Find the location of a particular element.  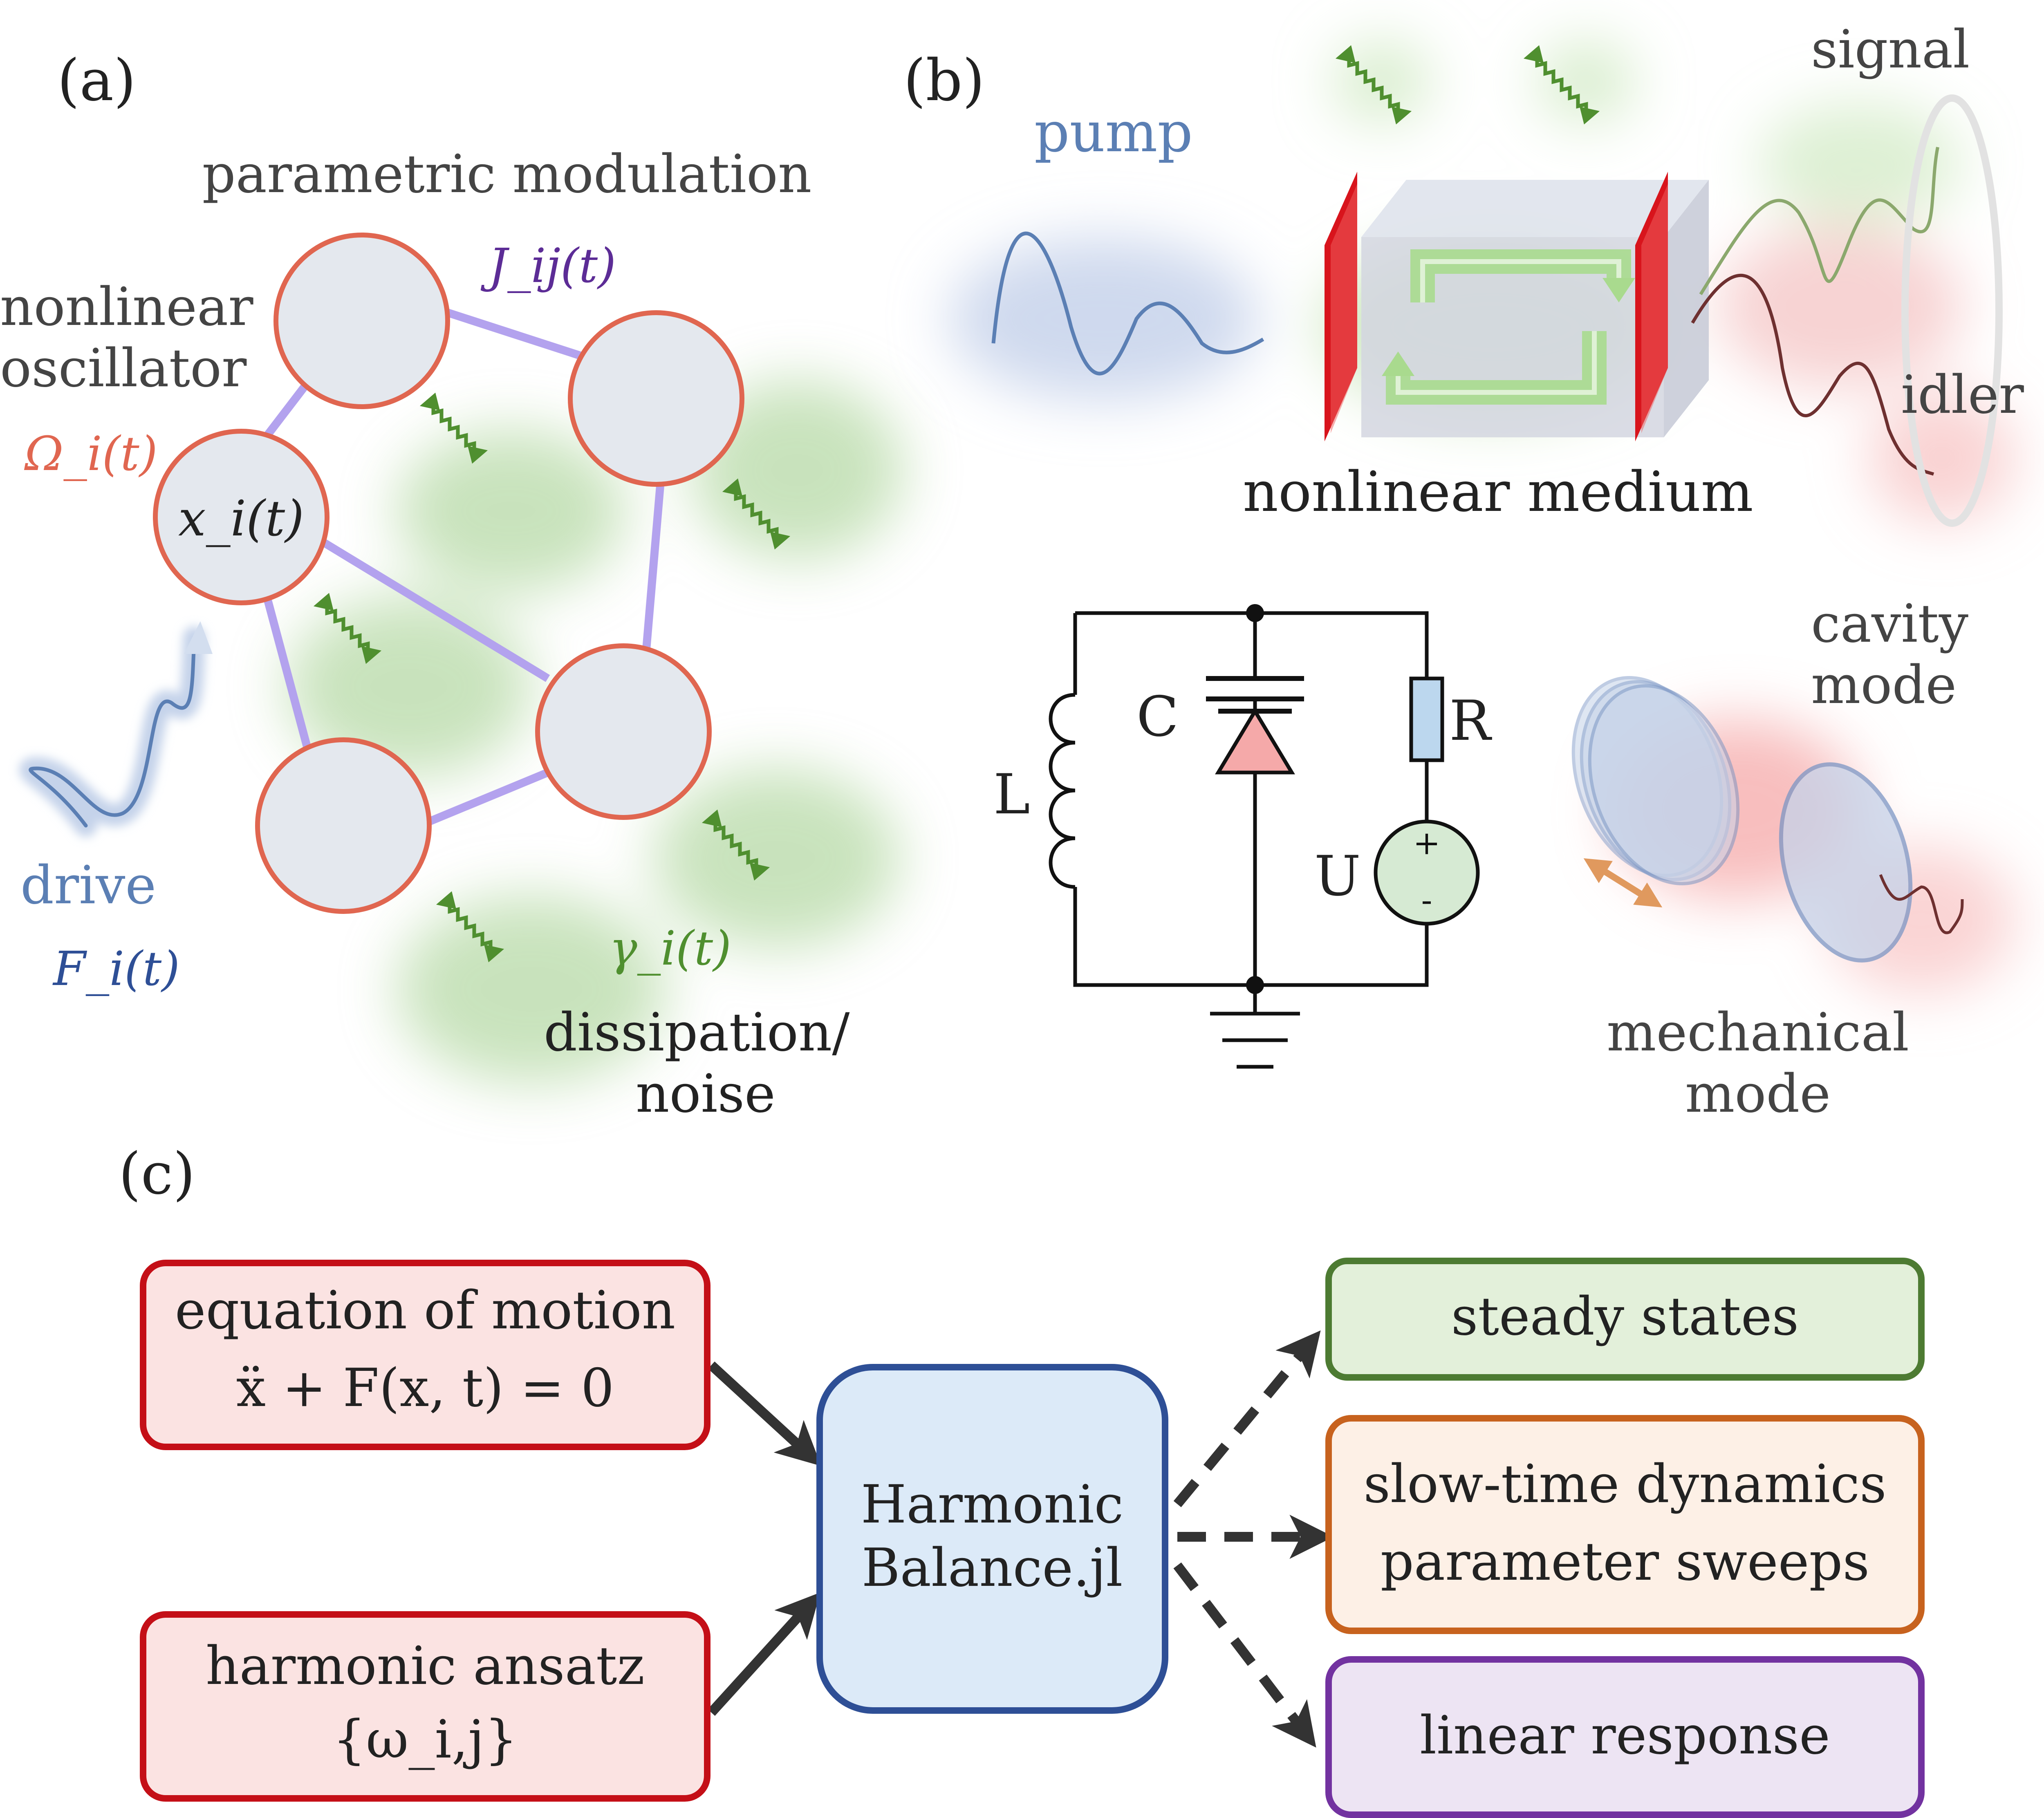

lc-circuit is located at coordinates (1264, 840).